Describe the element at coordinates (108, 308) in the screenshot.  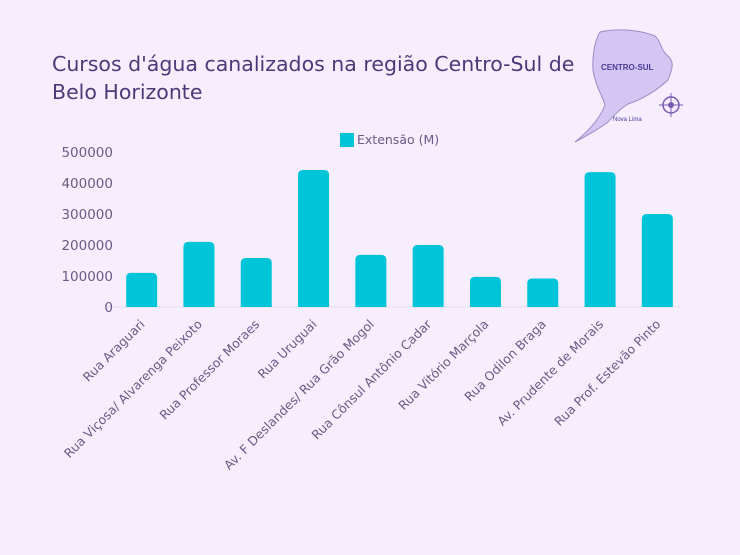
I see `y-tick-label: 0` at that location.